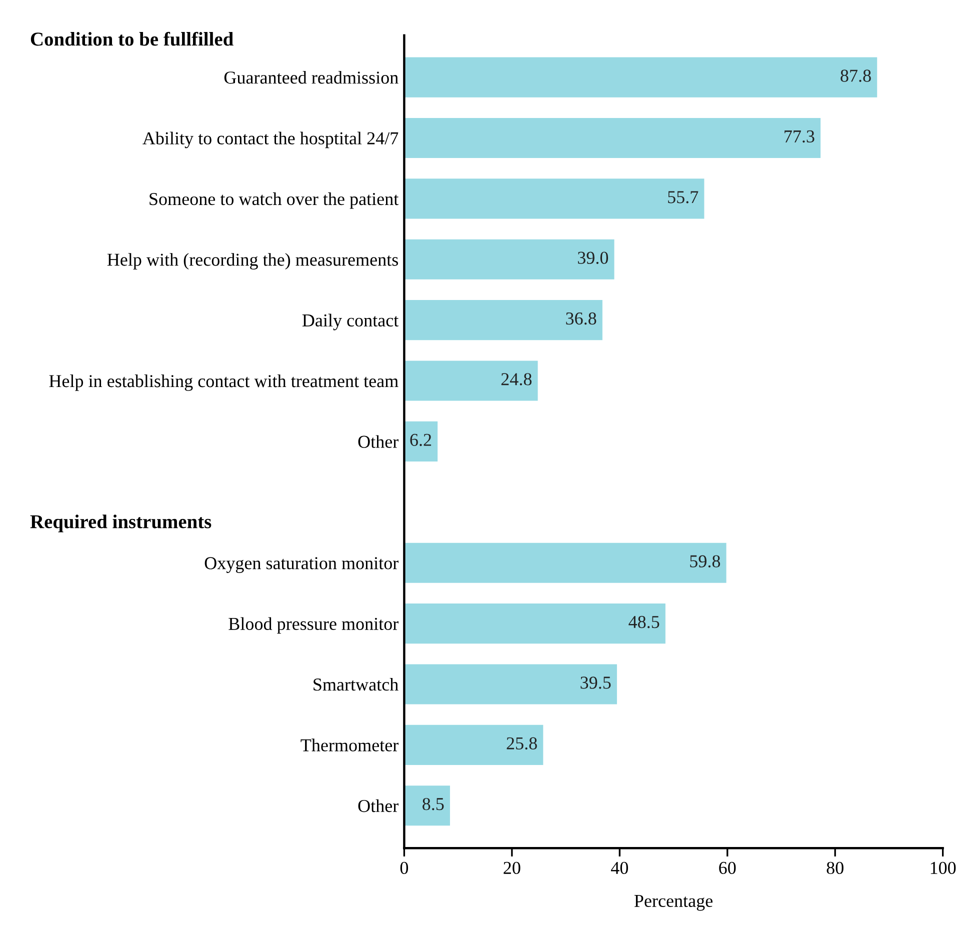 This screenshot has width=967, height=932. Describe the element at coordinates (350, 322) in the screenshot. I see `y-tick-label: Daily contact` at that location.